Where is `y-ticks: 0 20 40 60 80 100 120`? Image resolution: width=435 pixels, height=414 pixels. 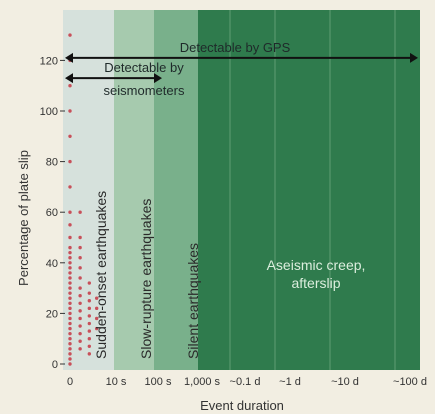 y-ticks: 0 20 40 60 80 100 120 is located at coordinates (52, 213).